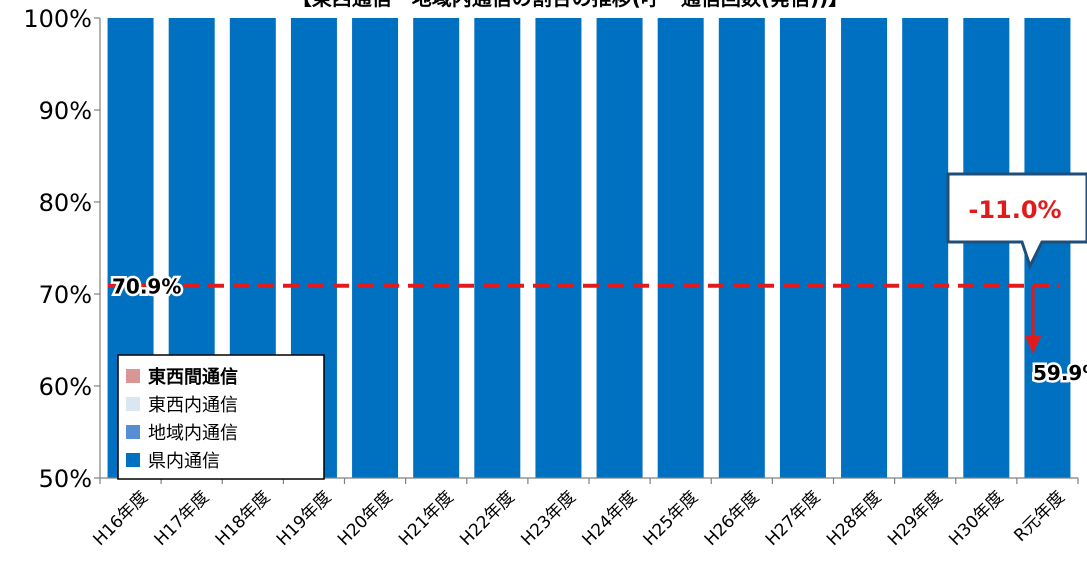 Image resolution: width=1087 pixels, height=572 pixels. Describe the element at coordinates (1060, 373) in the screenshot. I see `end-value-label: 59.9%` at that location.